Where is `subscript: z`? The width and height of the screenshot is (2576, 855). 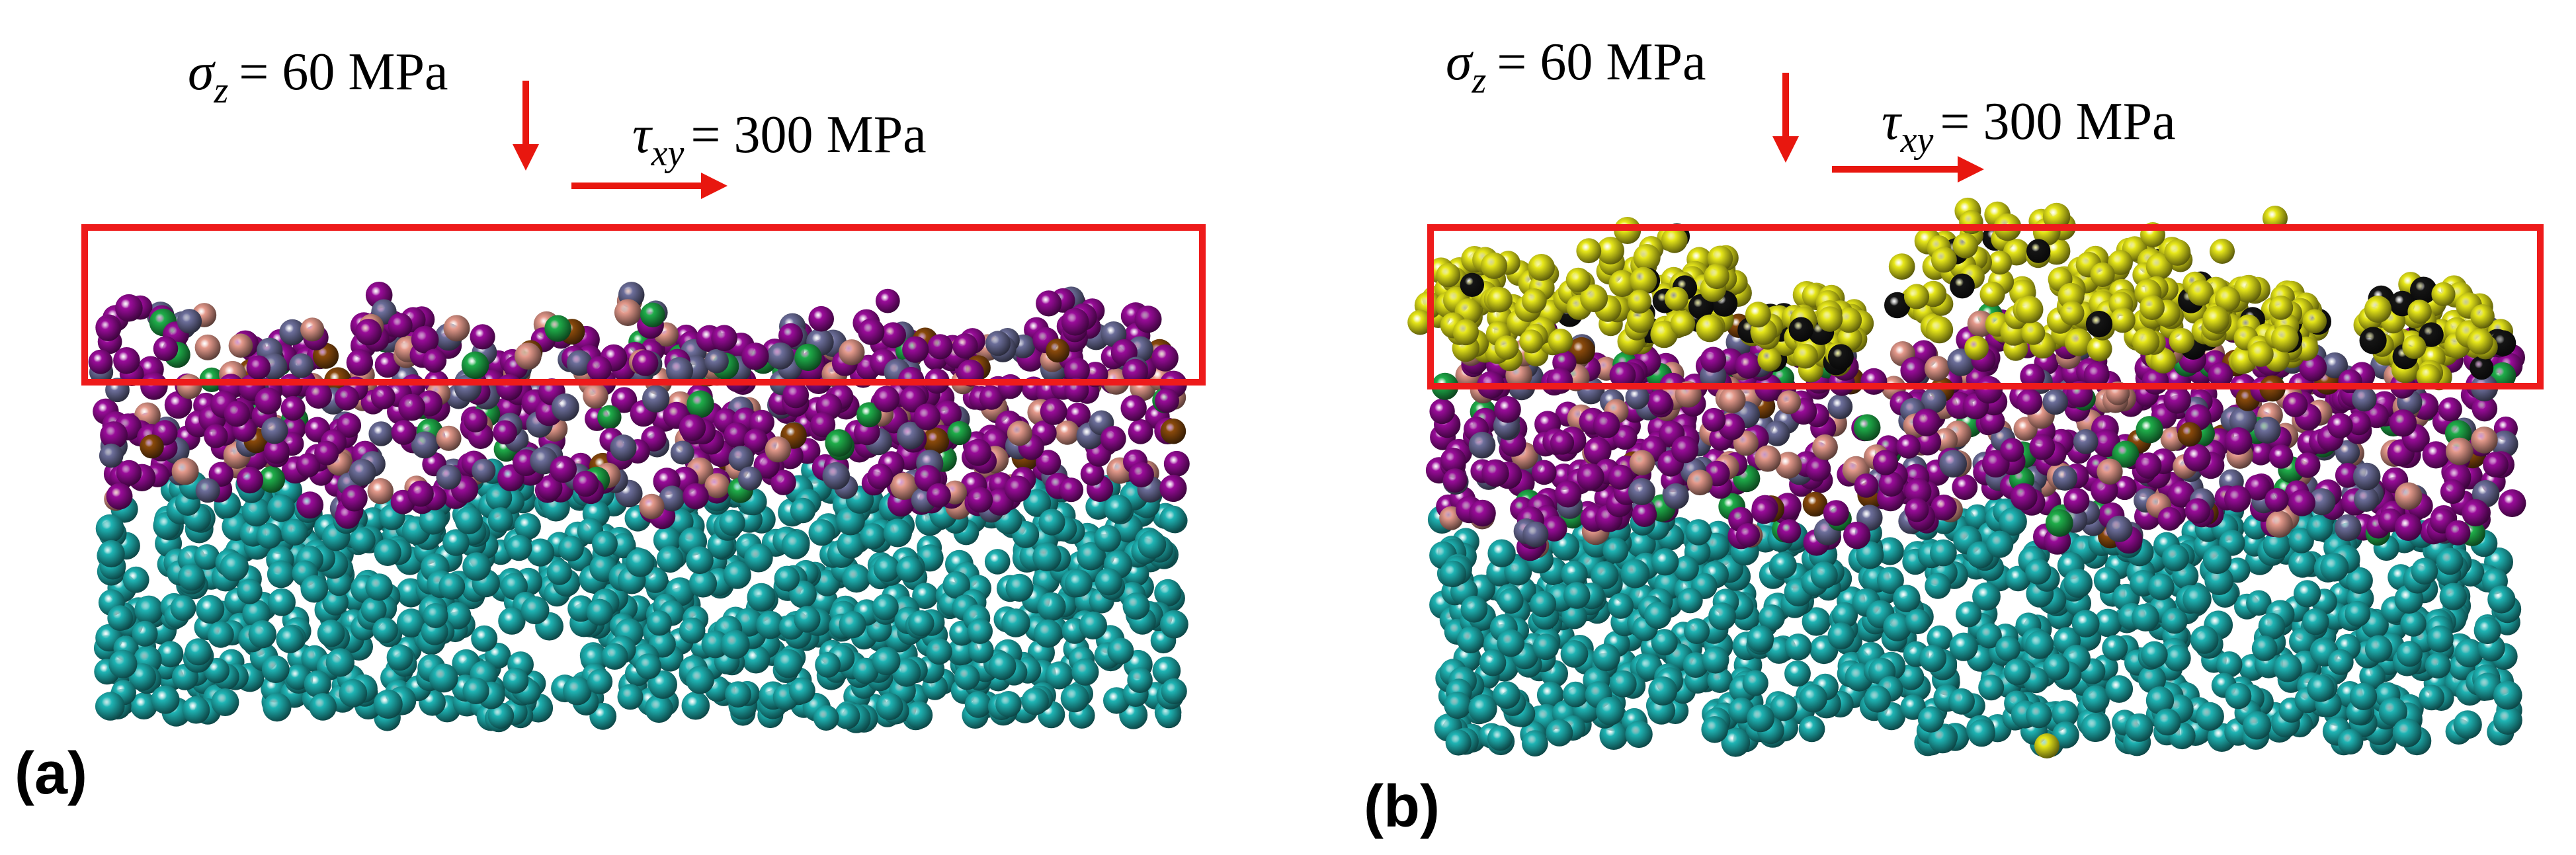
subscript: z is located at coordinates (220, 90).